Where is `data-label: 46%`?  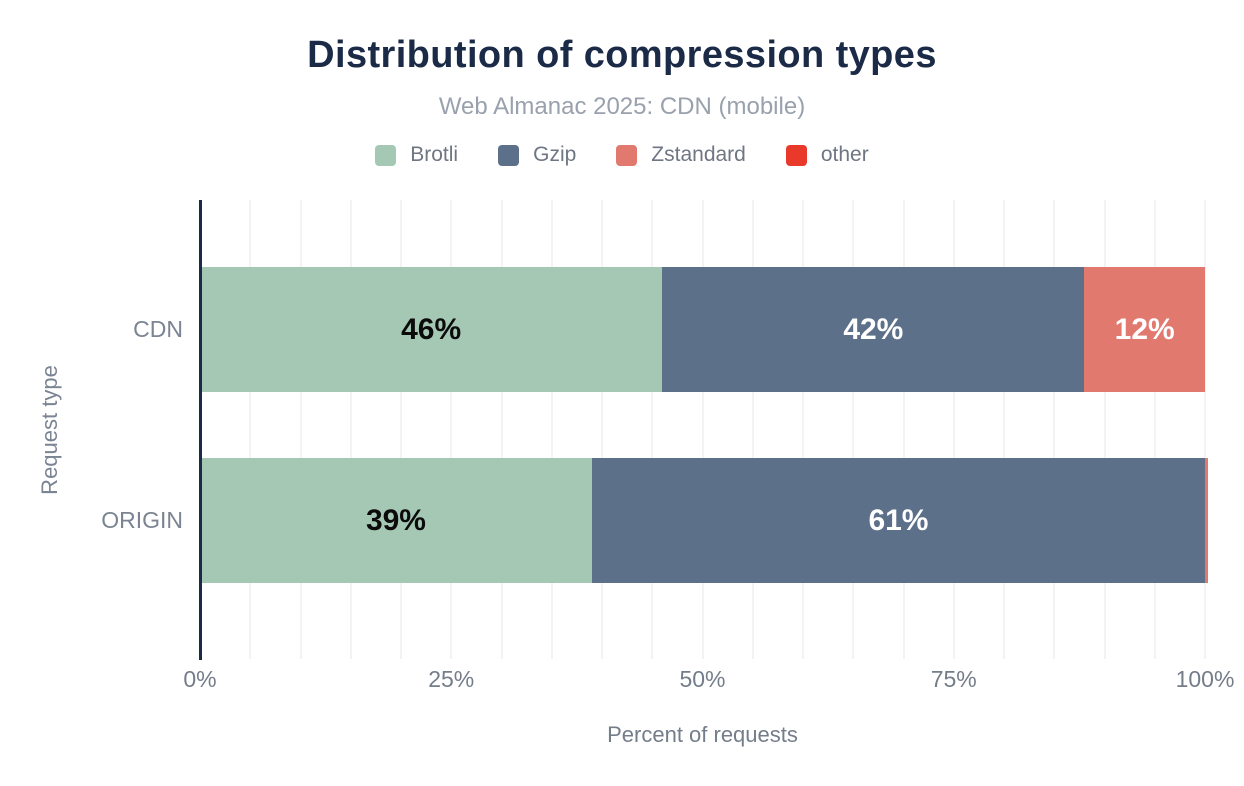 data-label: 46% is located at coordinates (431, 329).